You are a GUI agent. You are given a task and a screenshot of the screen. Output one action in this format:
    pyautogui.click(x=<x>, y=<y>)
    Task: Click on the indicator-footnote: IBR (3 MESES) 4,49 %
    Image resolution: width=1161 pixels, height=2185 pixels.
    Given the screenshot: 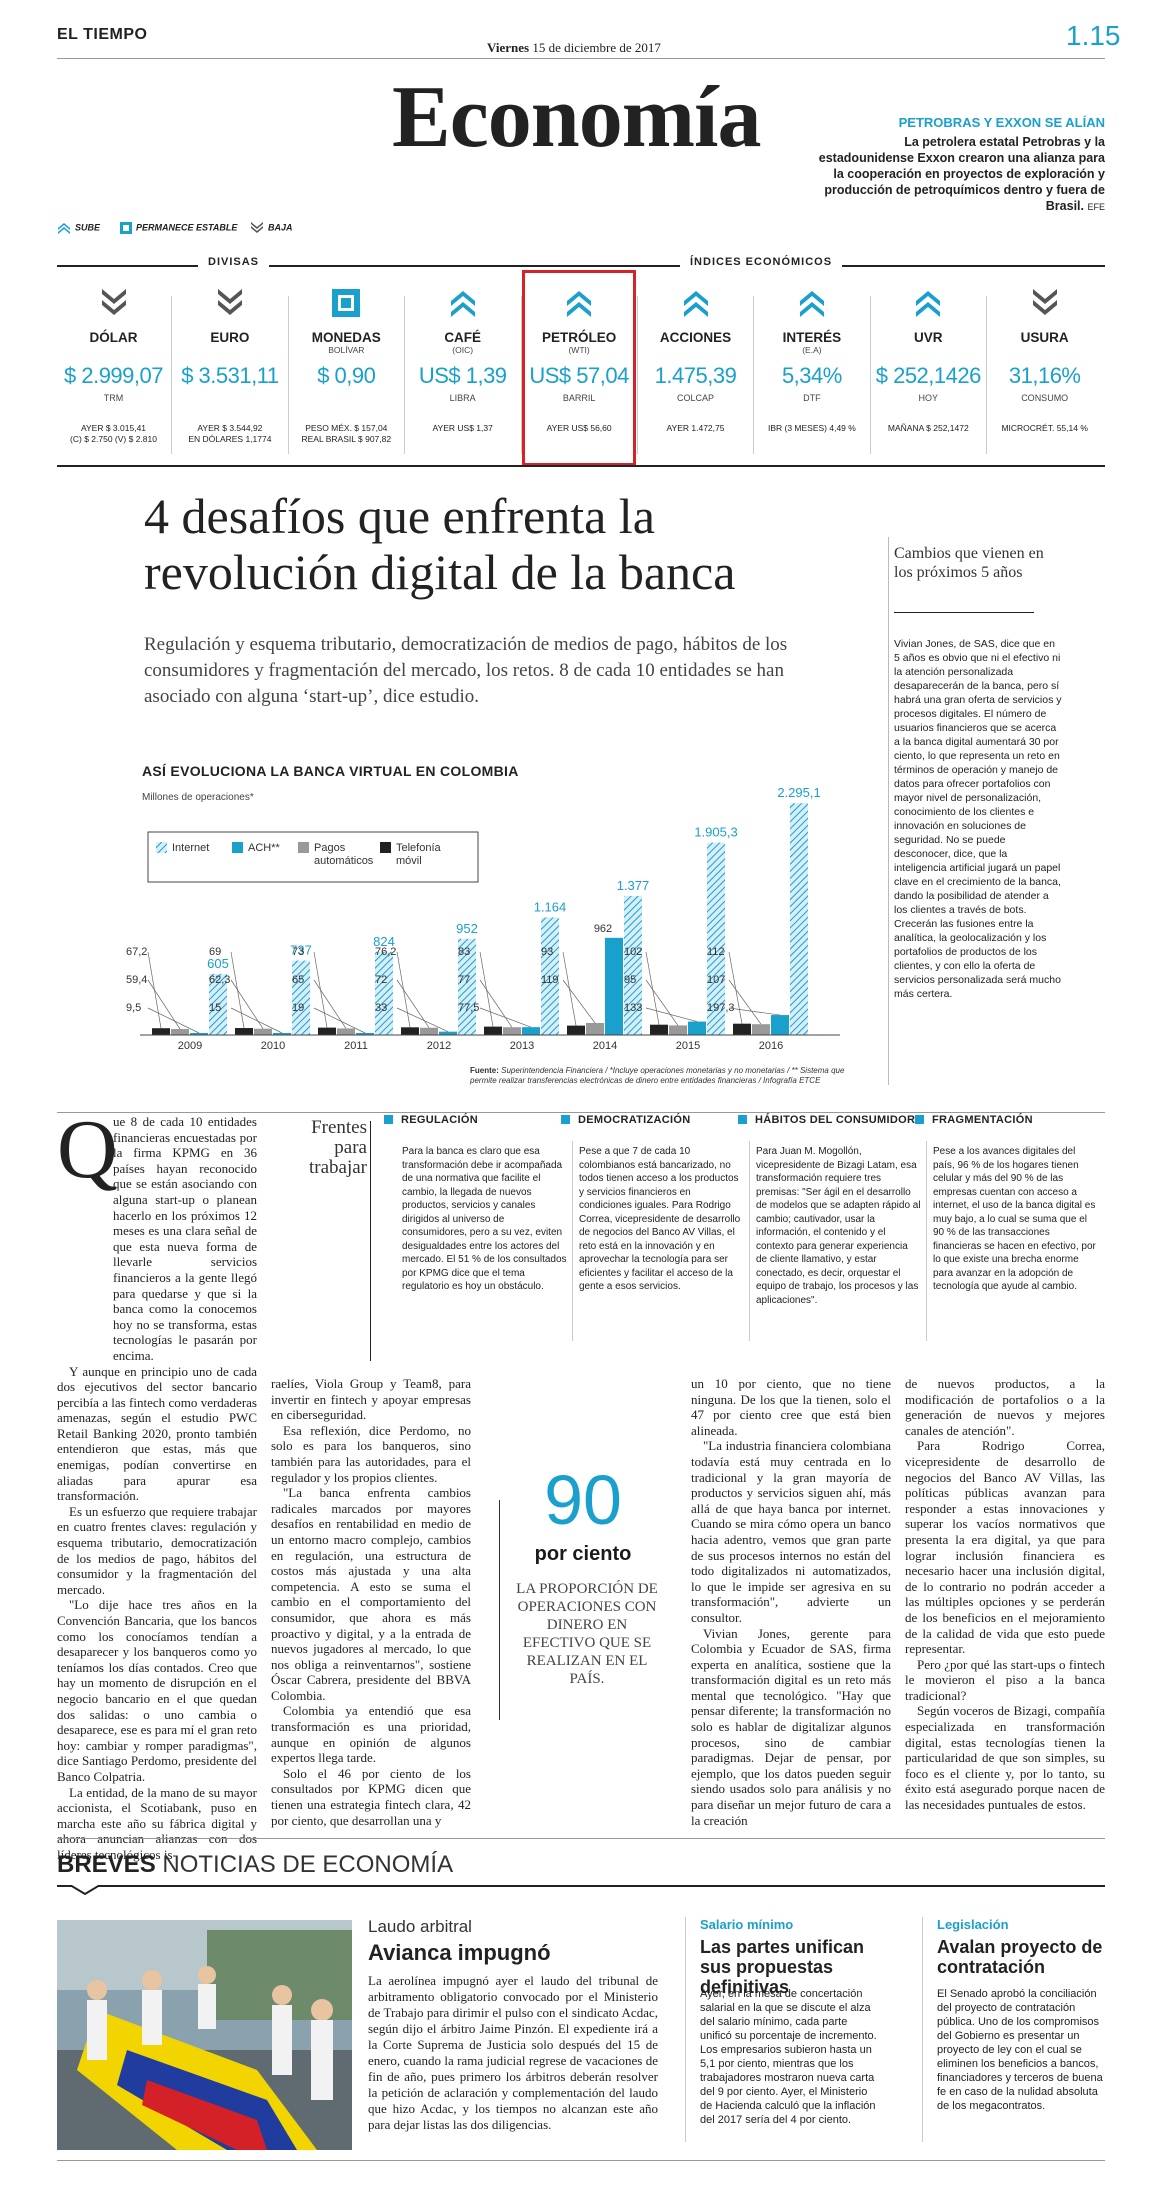 What is the action you would take?
    pyautogui.click(x=811, y=428)
    